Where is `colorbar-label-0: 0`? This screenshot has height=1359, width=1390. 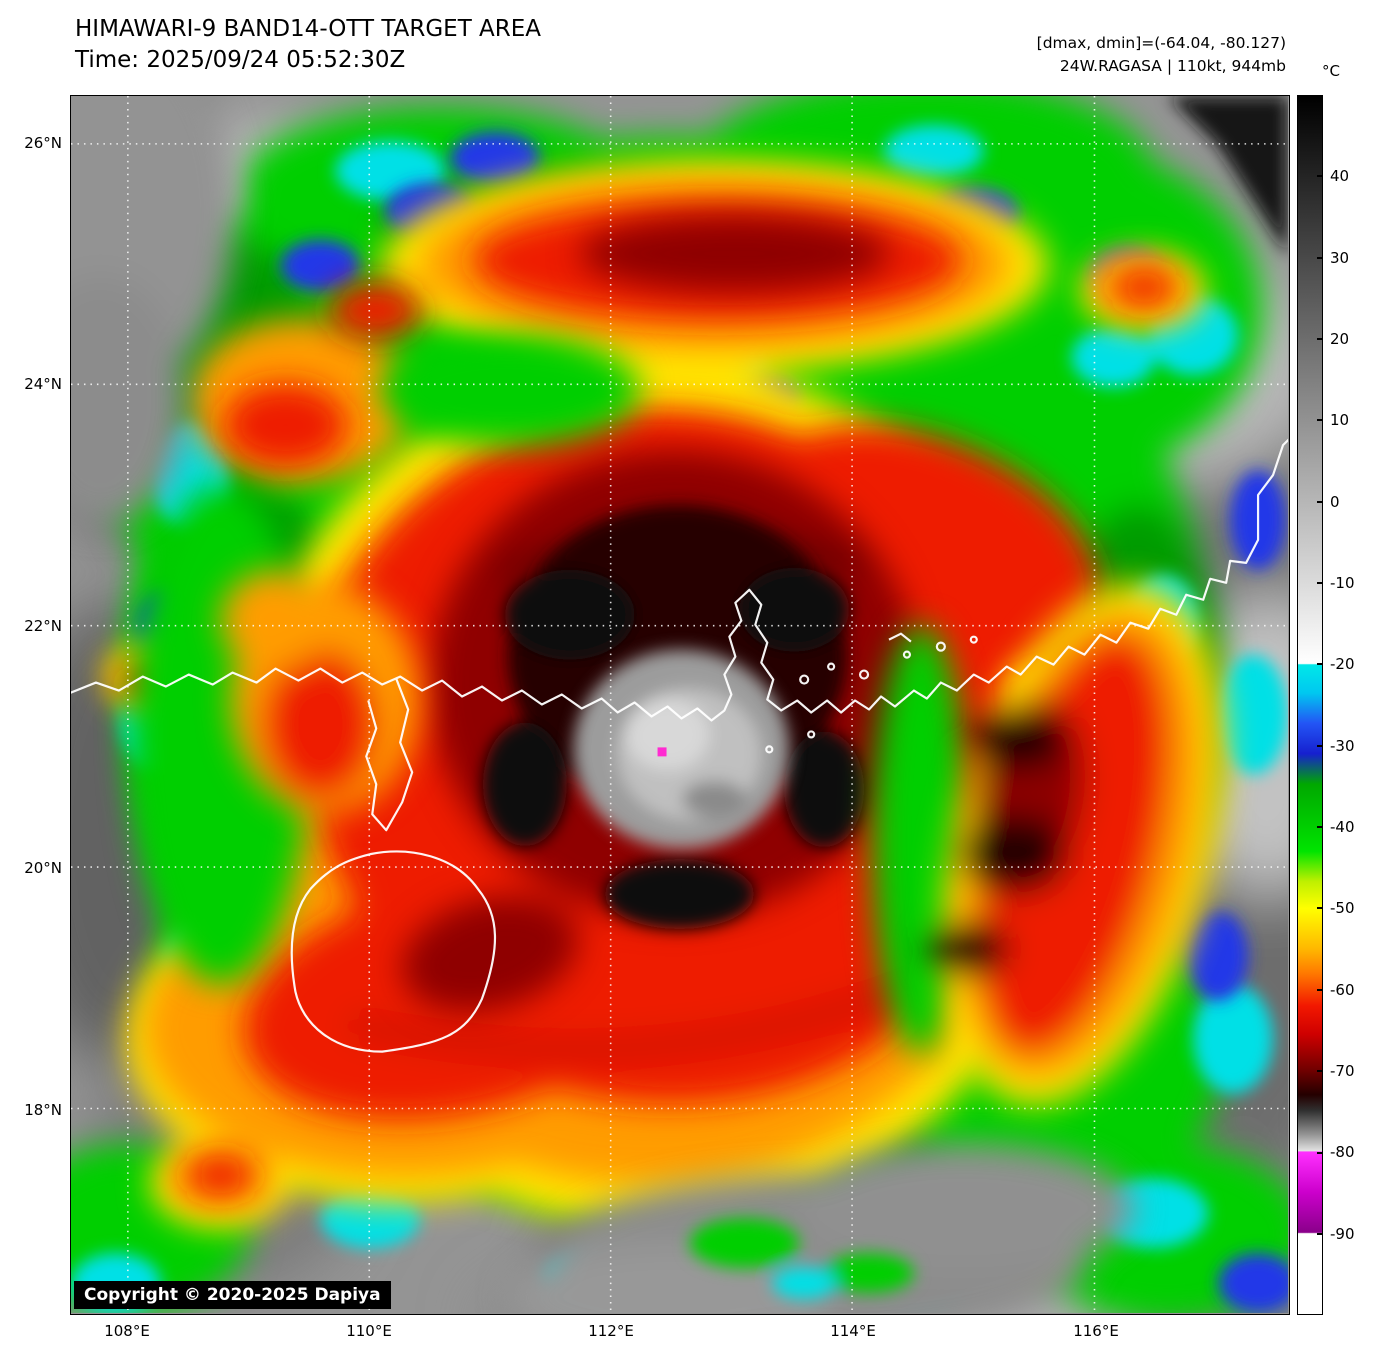
colorbar-label-0: 0 is located at coordinates (1335, 502).